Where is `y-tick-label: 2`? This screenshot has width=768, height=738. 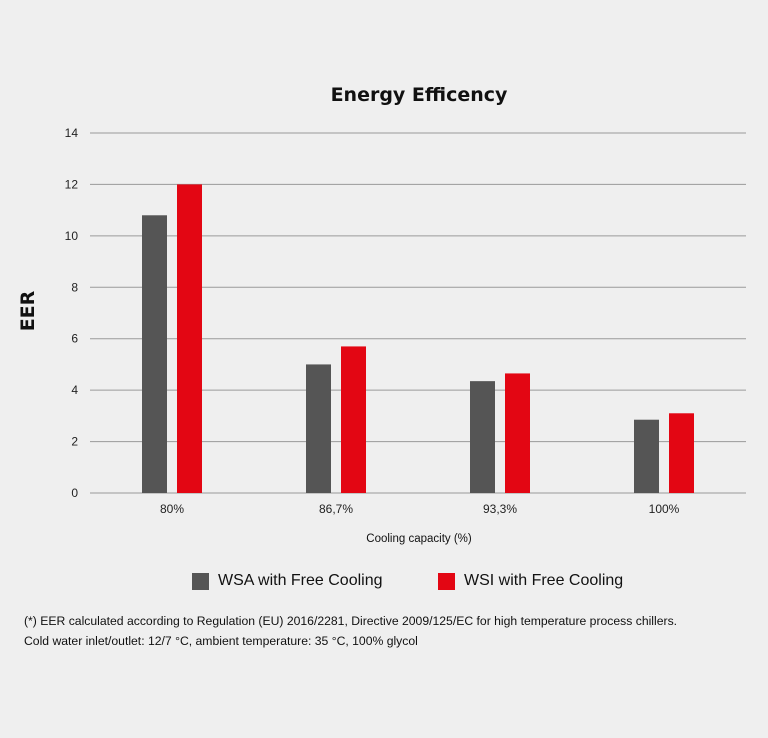 y-tick-label: 2 is located at coordinates (74, 442).